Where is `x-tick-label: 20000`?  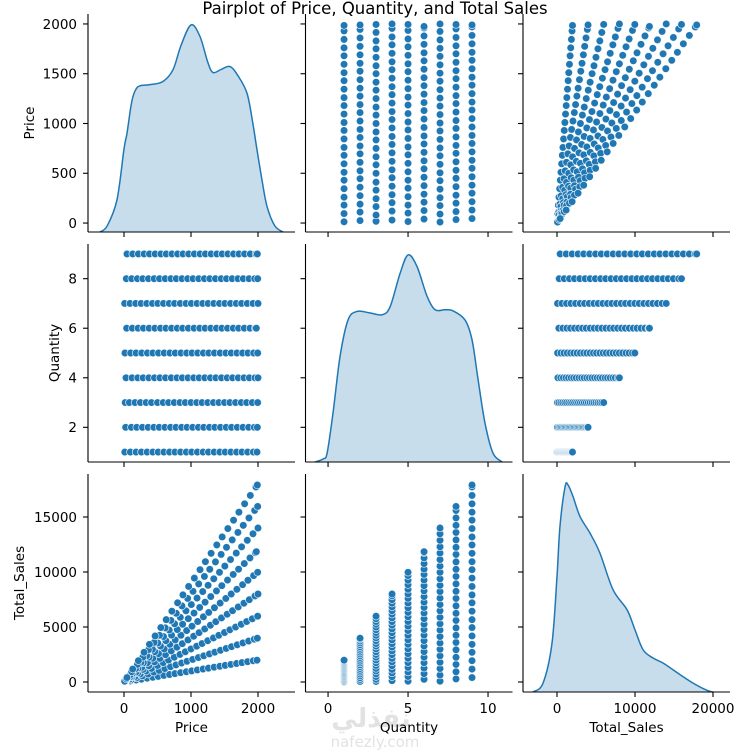
x-tick-label: 20000 is located at coordinates (713, 709).